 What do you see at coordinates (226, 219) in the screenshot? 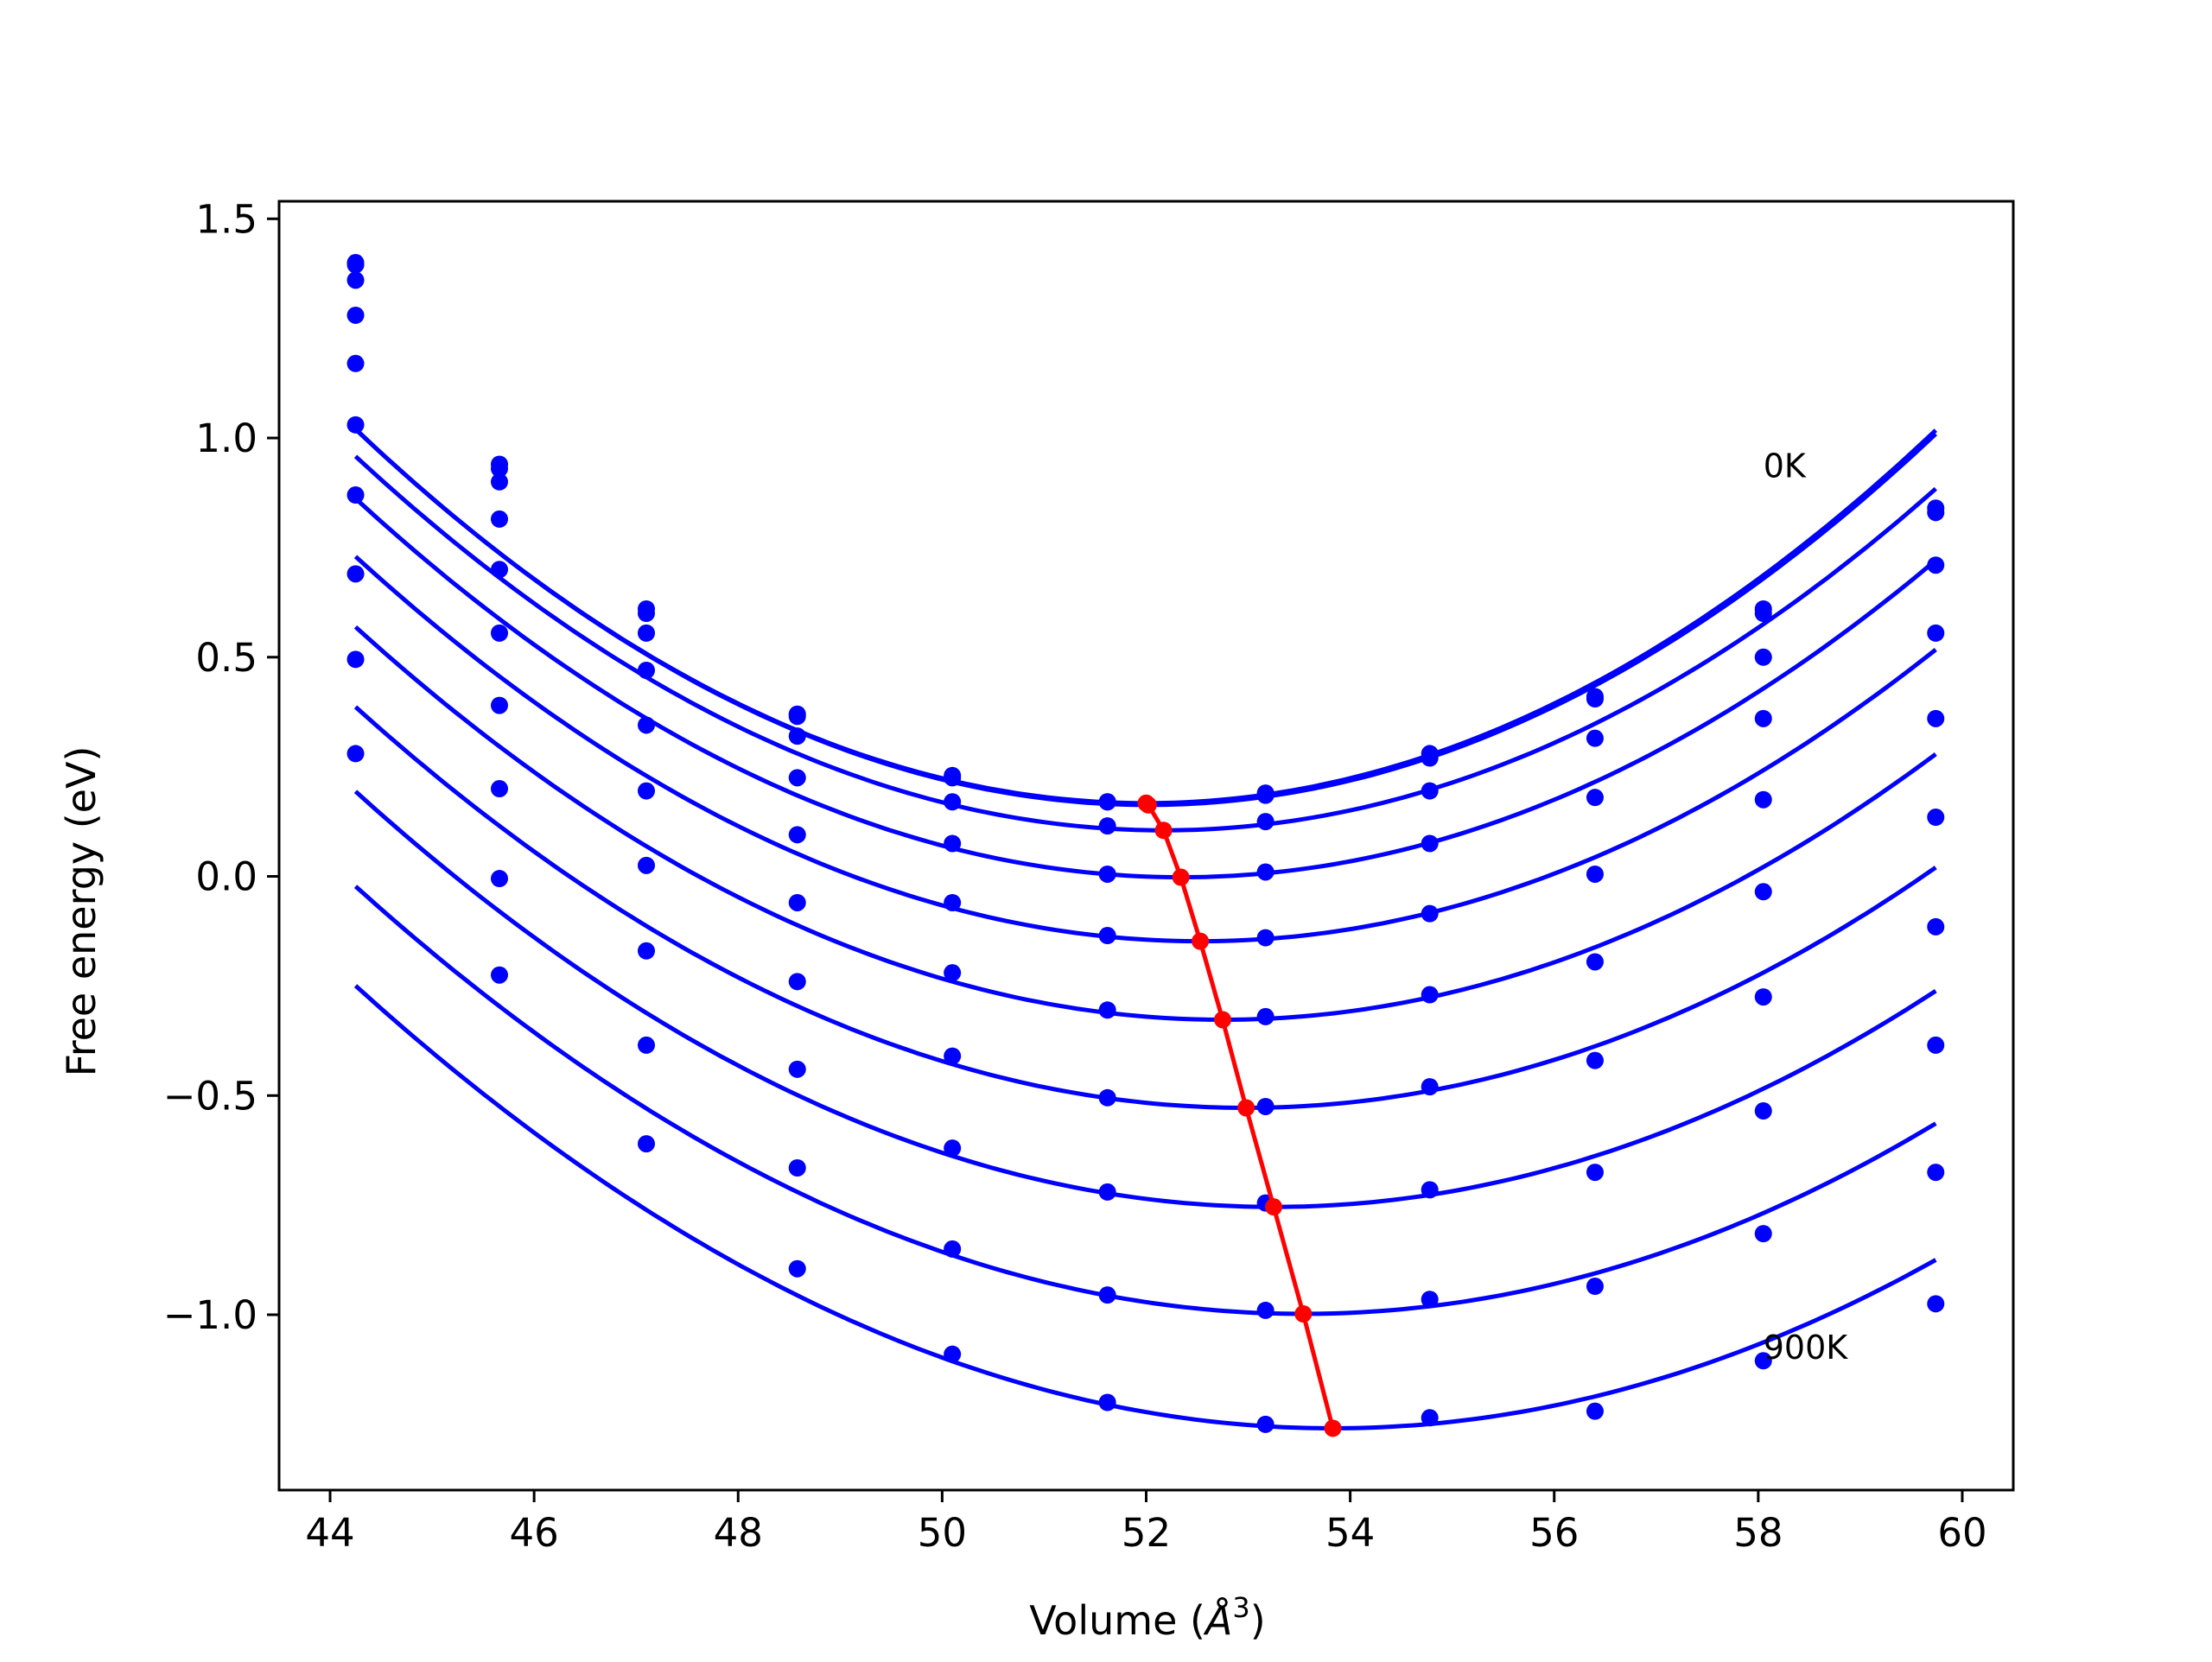
I see `y-tick-label: 1.5` at bounding box center [226, 219].